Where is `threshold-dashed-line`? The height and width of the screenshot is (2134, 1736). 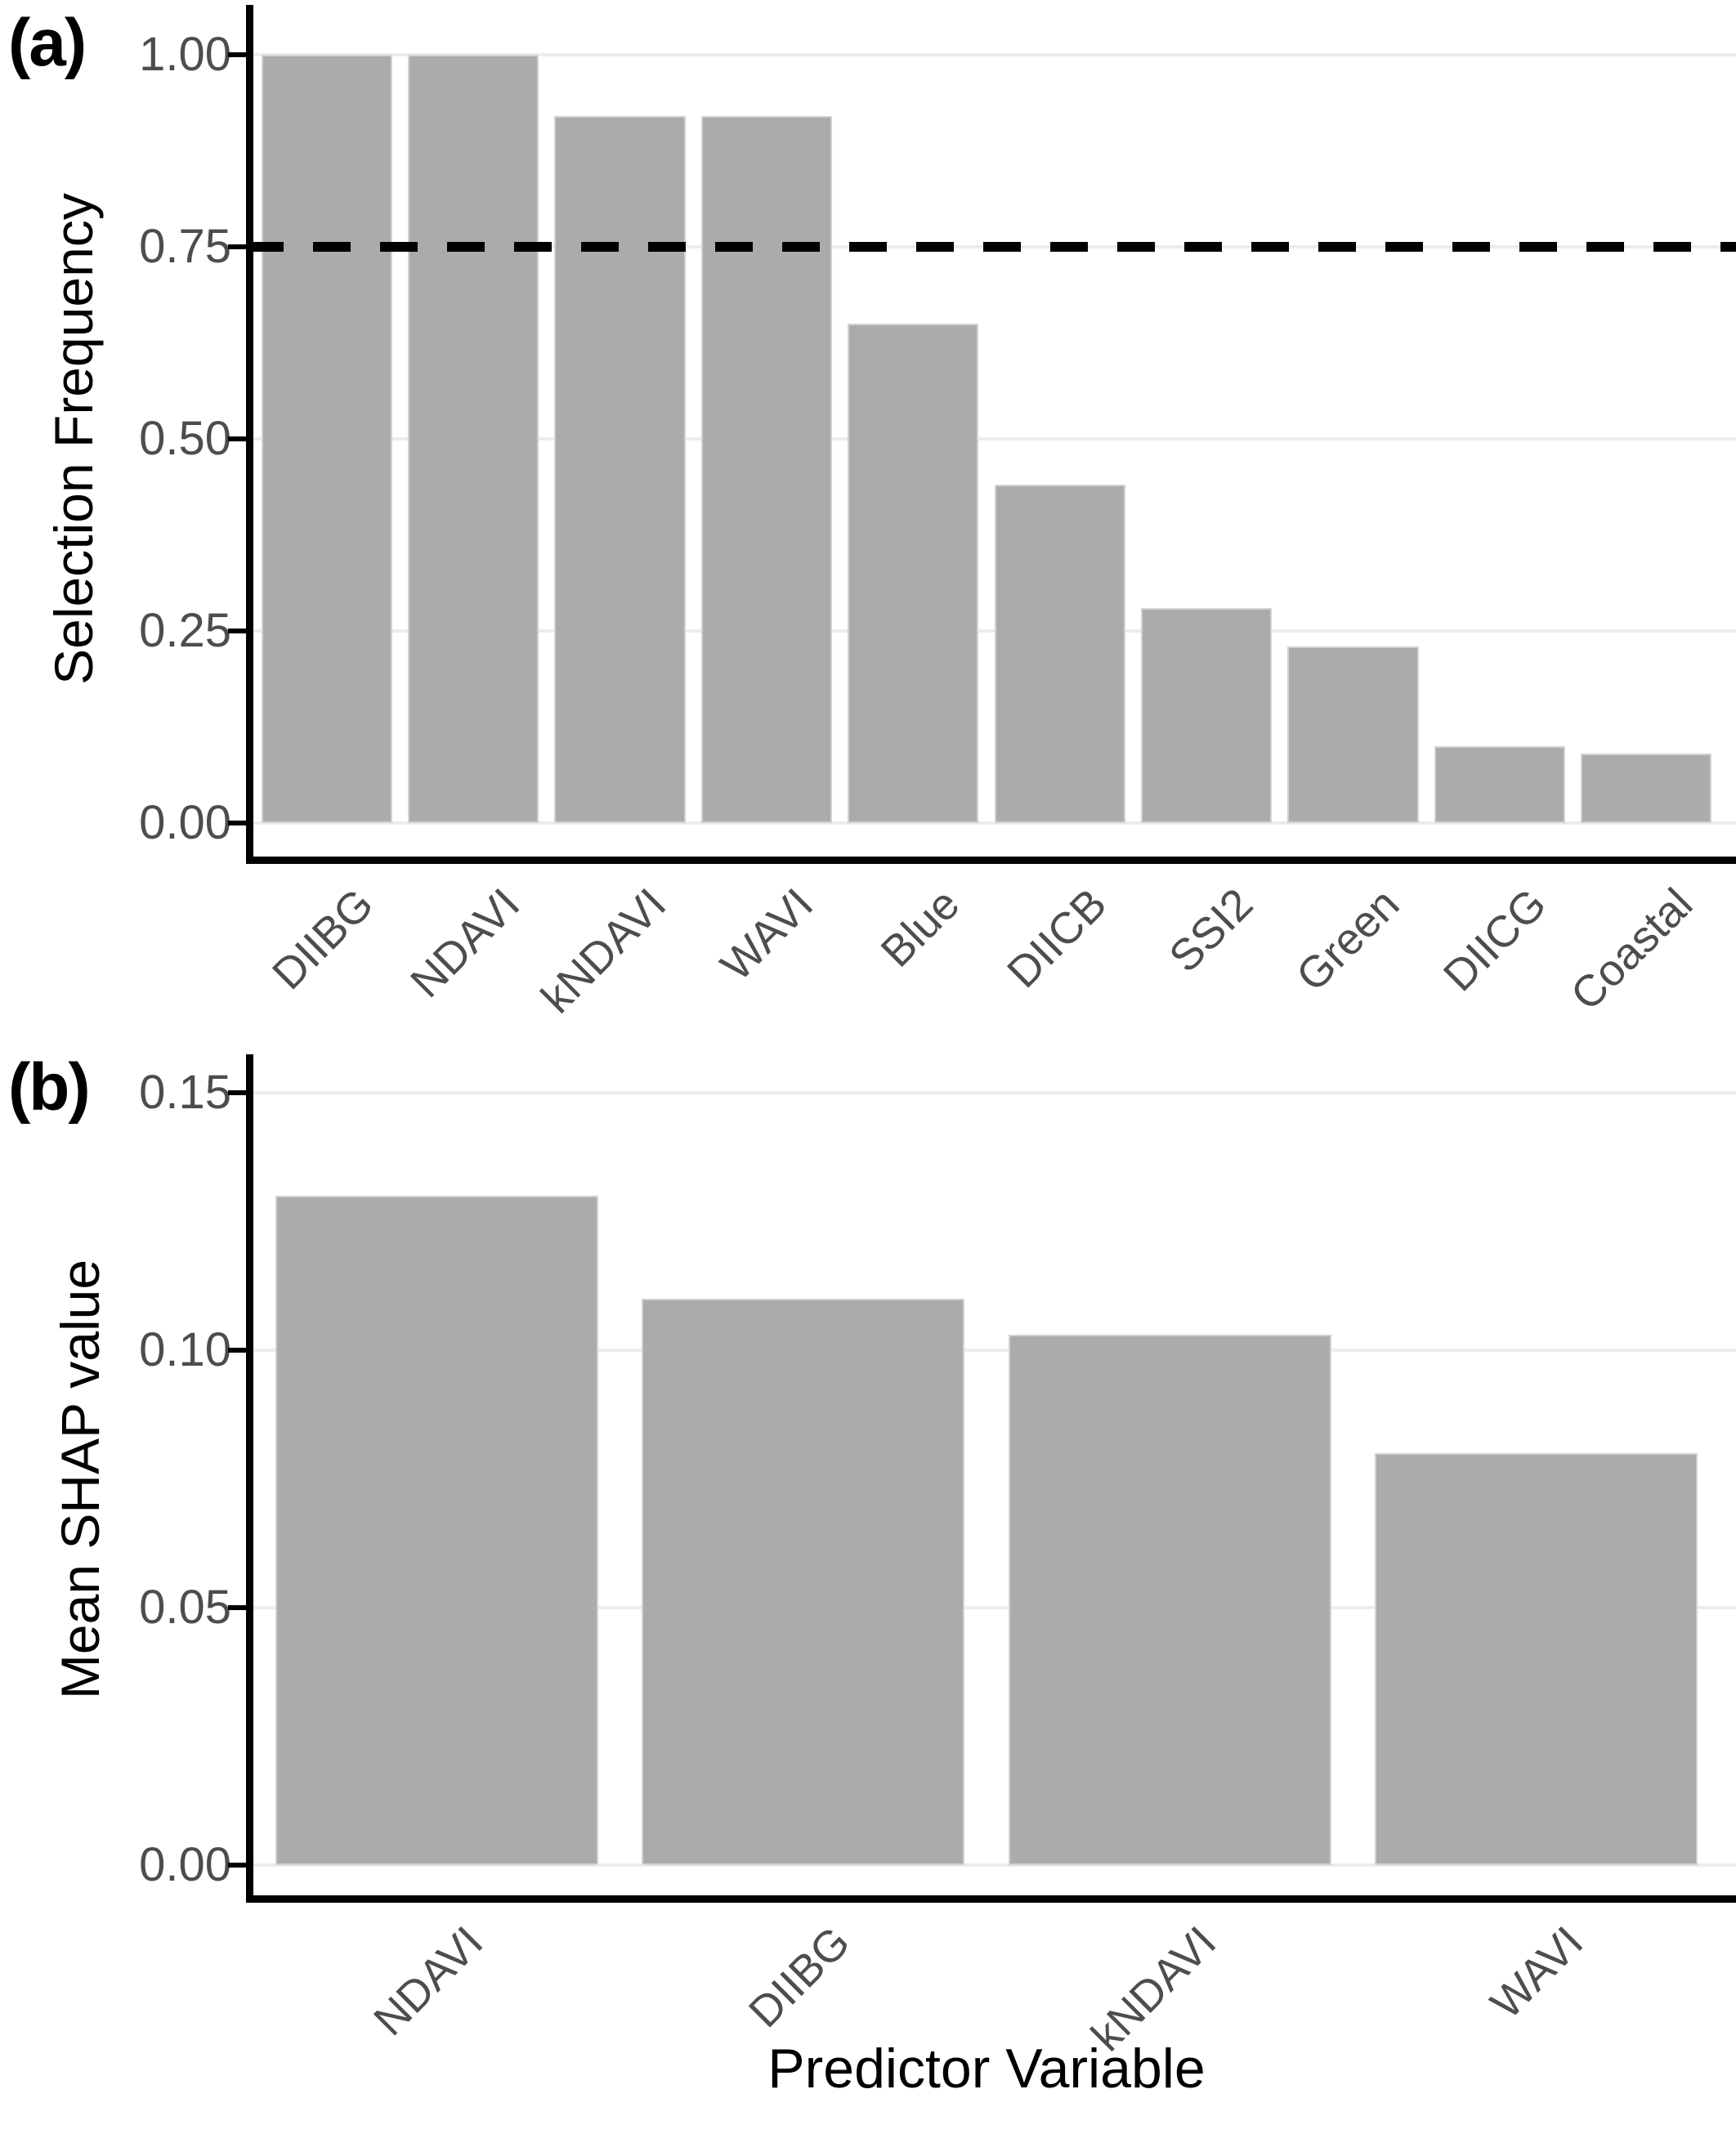
threshold-dashed-line is located at coordinates (991, 247).